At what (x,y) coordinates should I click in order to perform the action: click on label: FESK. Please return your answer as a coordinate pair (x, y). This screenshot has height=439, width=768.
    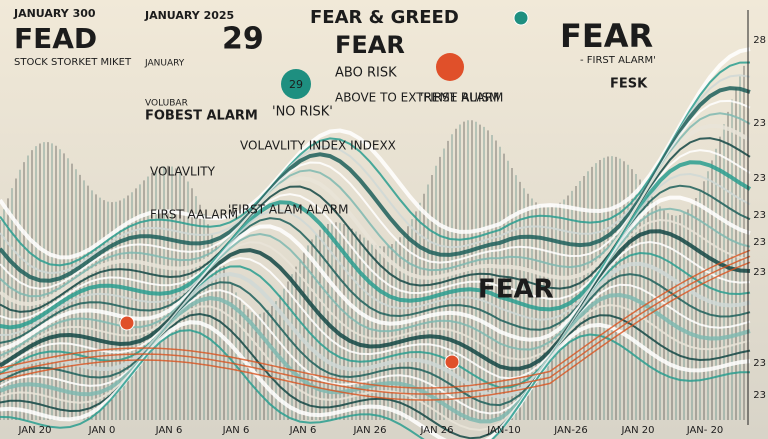
    Looking at the image, I should click on (629, 84).